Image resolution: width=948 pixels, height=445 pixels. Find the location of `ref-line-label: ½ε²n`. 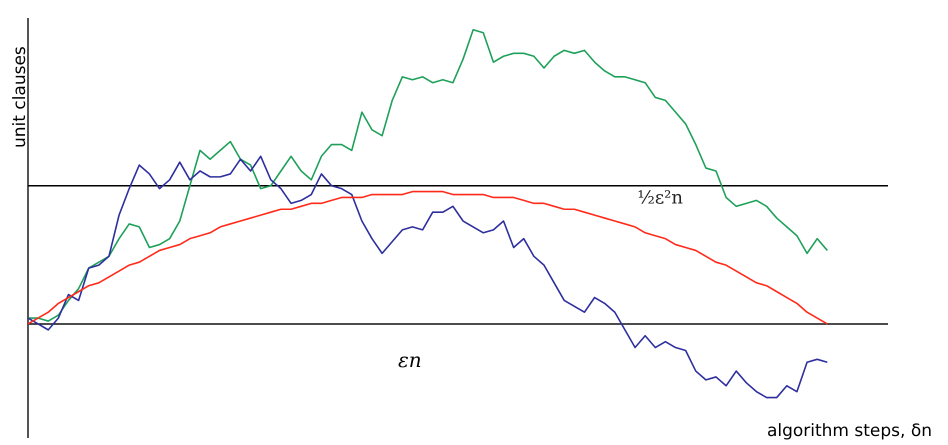

ref-line-label: ½ε²n is located at coordinates (660, 197).